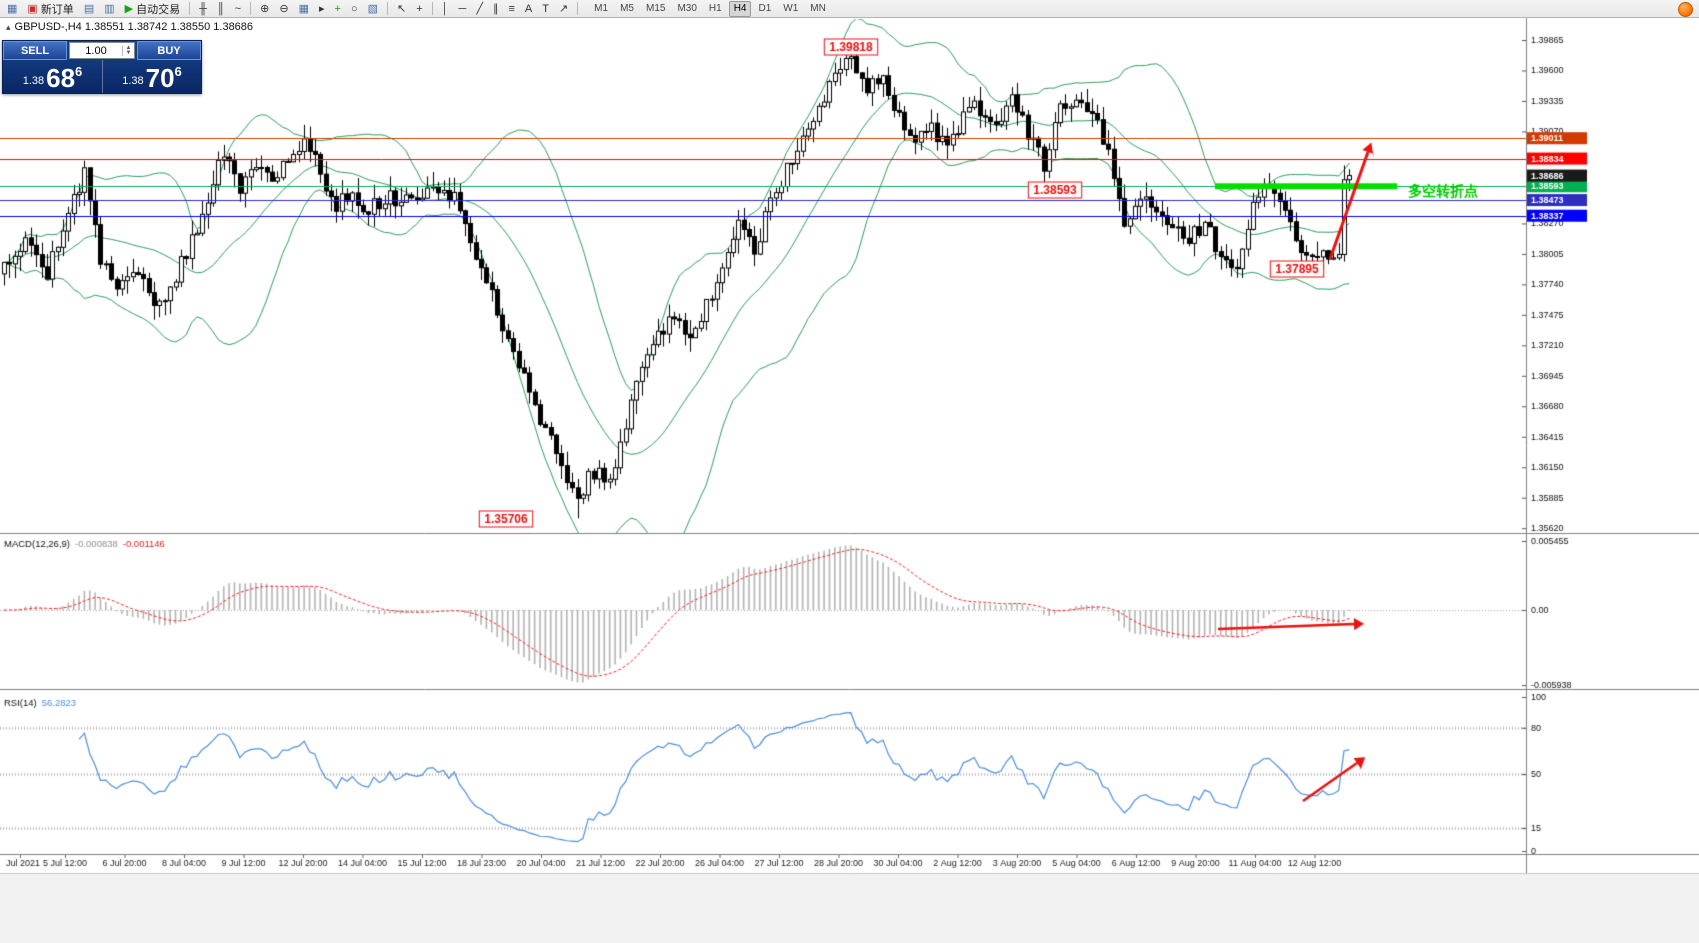  What do you see at coordinates (158, 9) in the screenshot?
I see `autotrade-button-label: 自动交易` at bounding box center [158, 9].